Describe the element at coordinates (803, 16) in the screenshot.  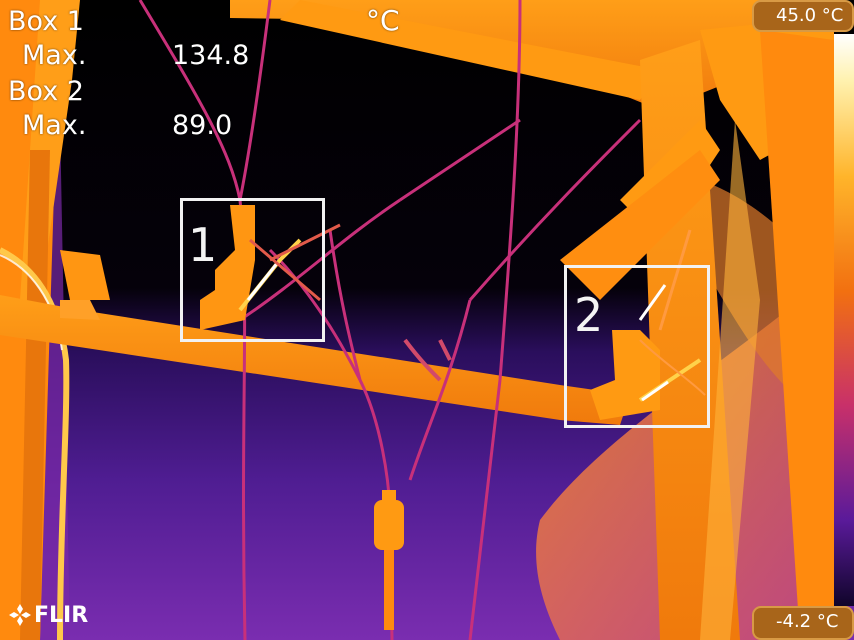
I see `scale-max-label: 45.0 °C` at that location.